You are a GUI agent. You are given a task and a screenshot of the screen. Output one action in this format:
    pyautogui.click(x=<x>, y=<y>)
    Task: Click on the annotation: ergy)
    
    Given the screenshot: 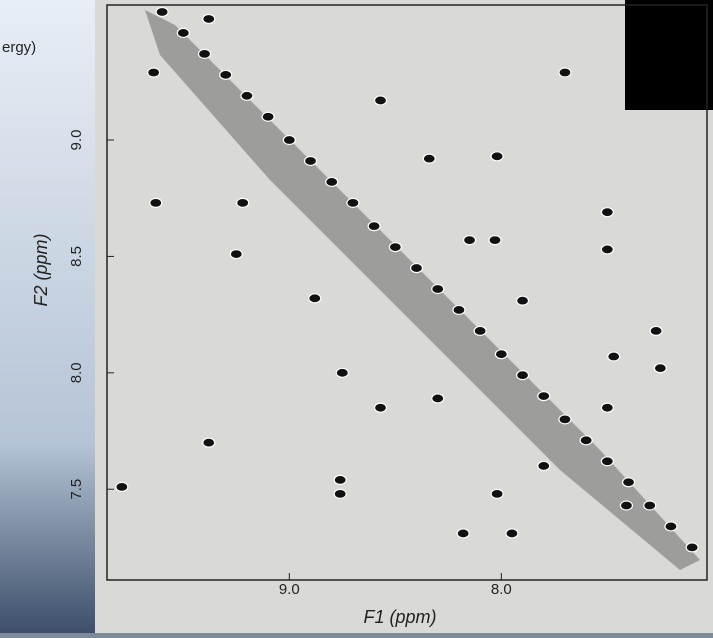 What is the action you would take?
    pyautogui.click(x=19, y=47)
    